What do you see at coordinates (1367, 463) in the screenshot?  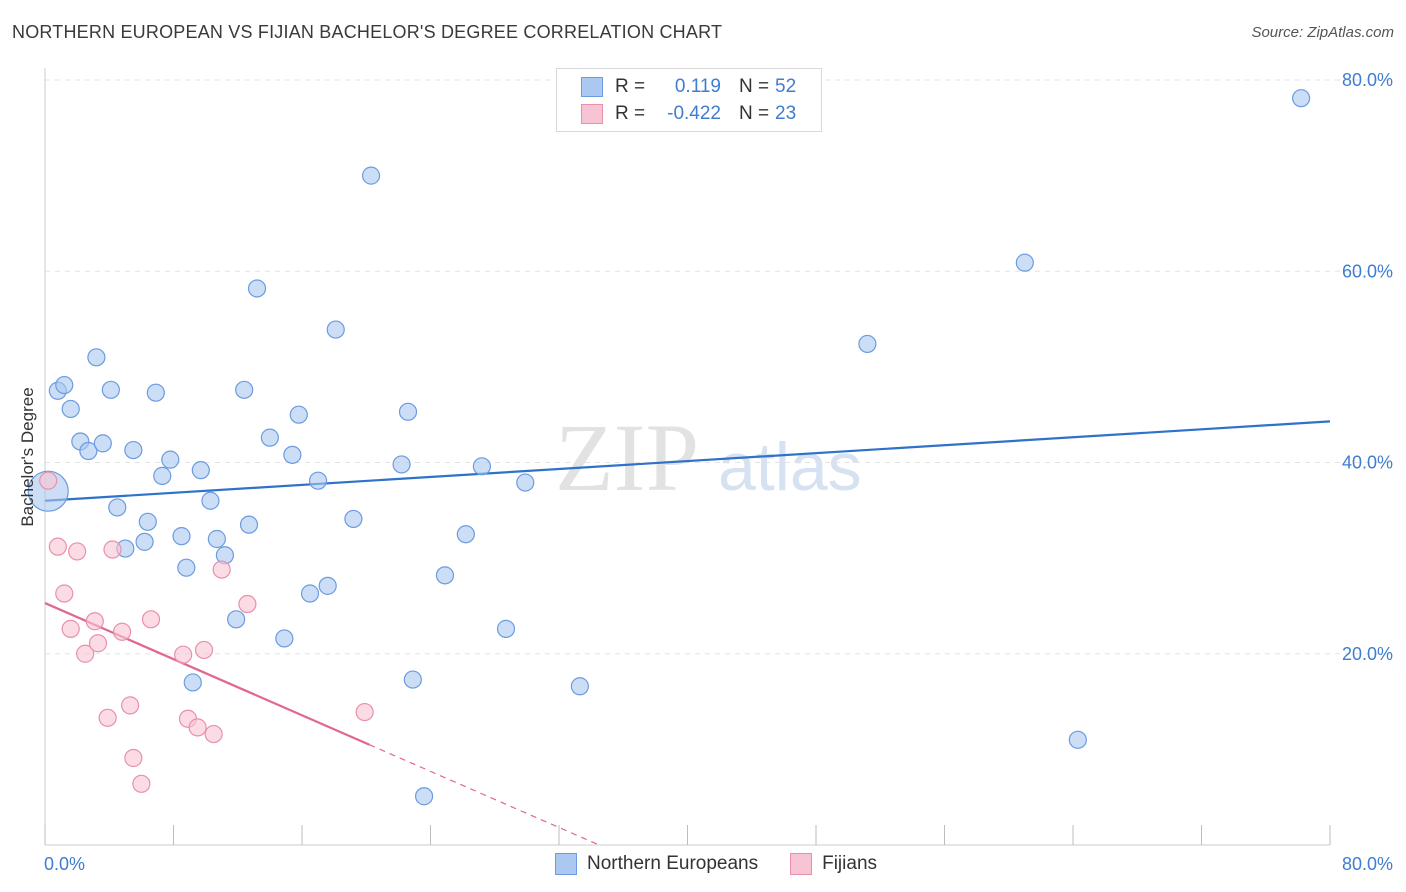 I see `y-tick-label: 40.0%` at bounding box center [1367, 463].